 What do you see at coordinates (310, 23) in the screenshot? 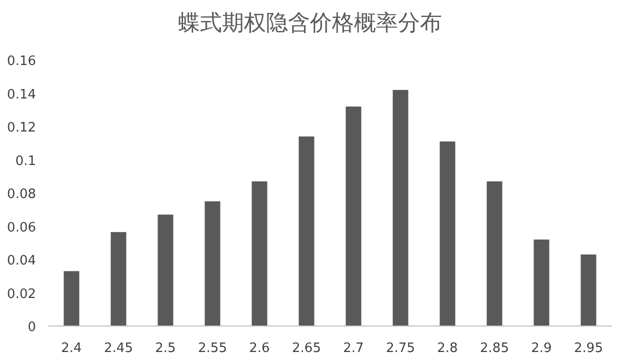
I see `chart-title: 蝶式期权隐含价格概率分布` at bounding box center [310, 23].